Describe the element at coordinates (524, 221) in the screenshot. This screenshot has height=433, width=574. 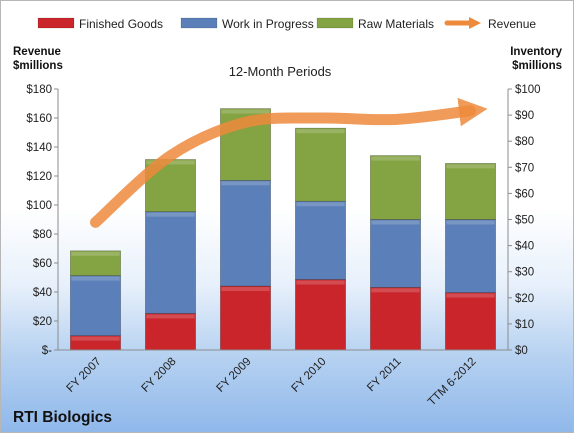
I see `right-tick-label: $50` at that location.